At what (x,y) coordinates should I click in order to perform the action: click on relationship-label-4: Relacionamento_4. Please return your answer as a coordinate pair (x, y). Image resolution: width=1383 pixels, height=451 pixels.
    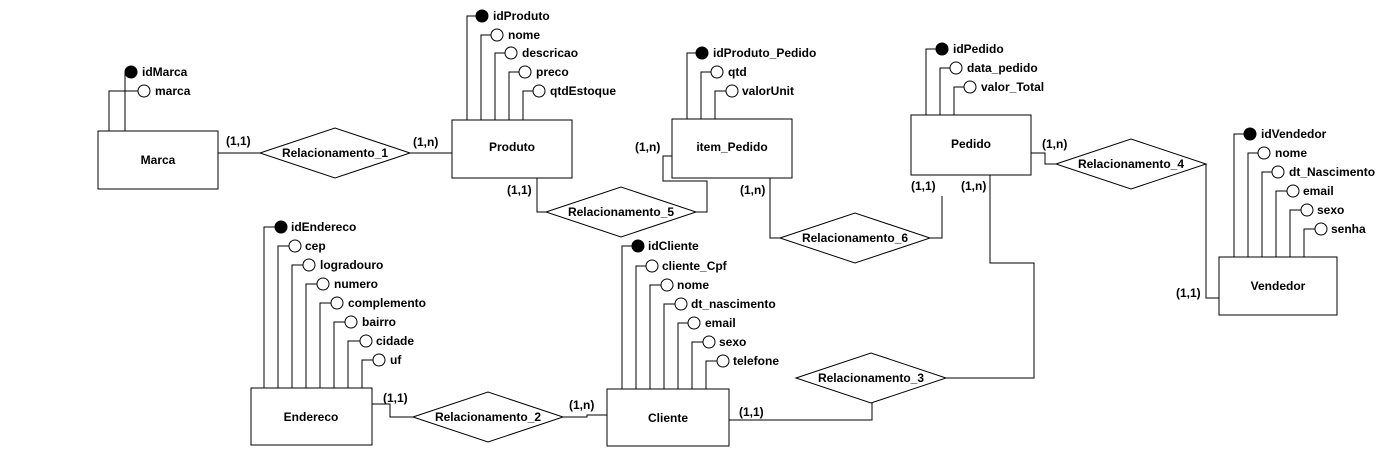
    Looking at the image, I should click on (1131, 164).